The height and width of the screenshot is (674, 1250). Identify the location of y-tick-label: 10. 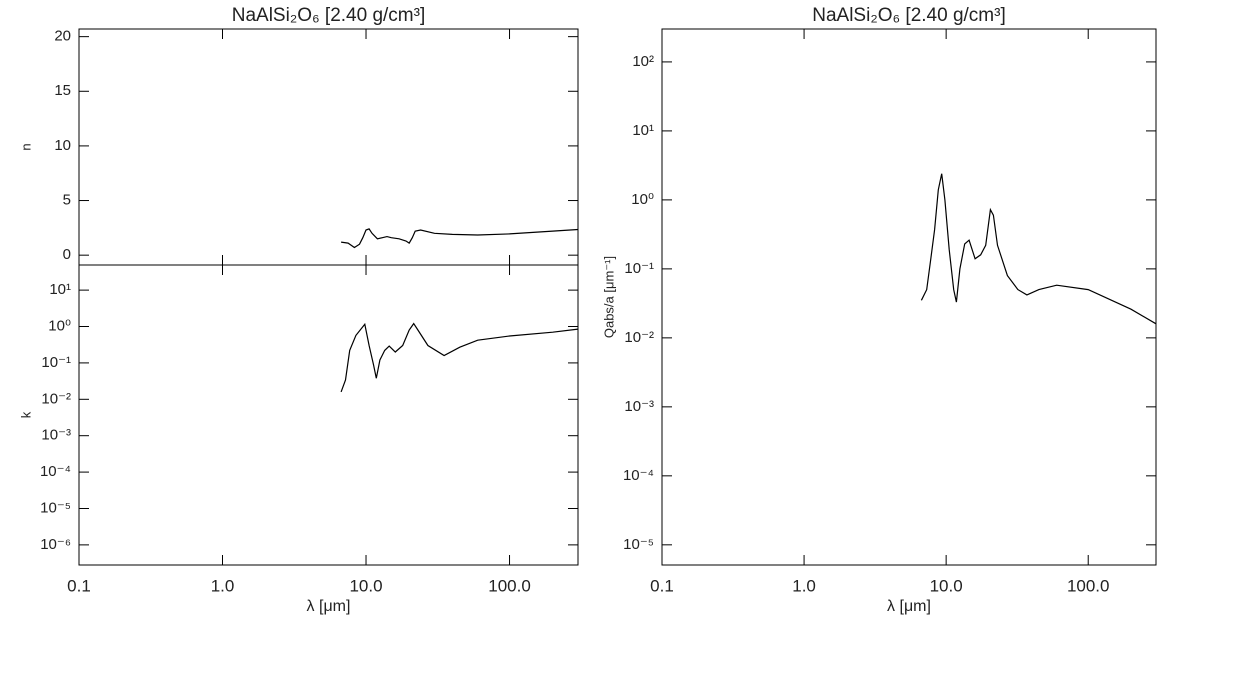
(62, 145).